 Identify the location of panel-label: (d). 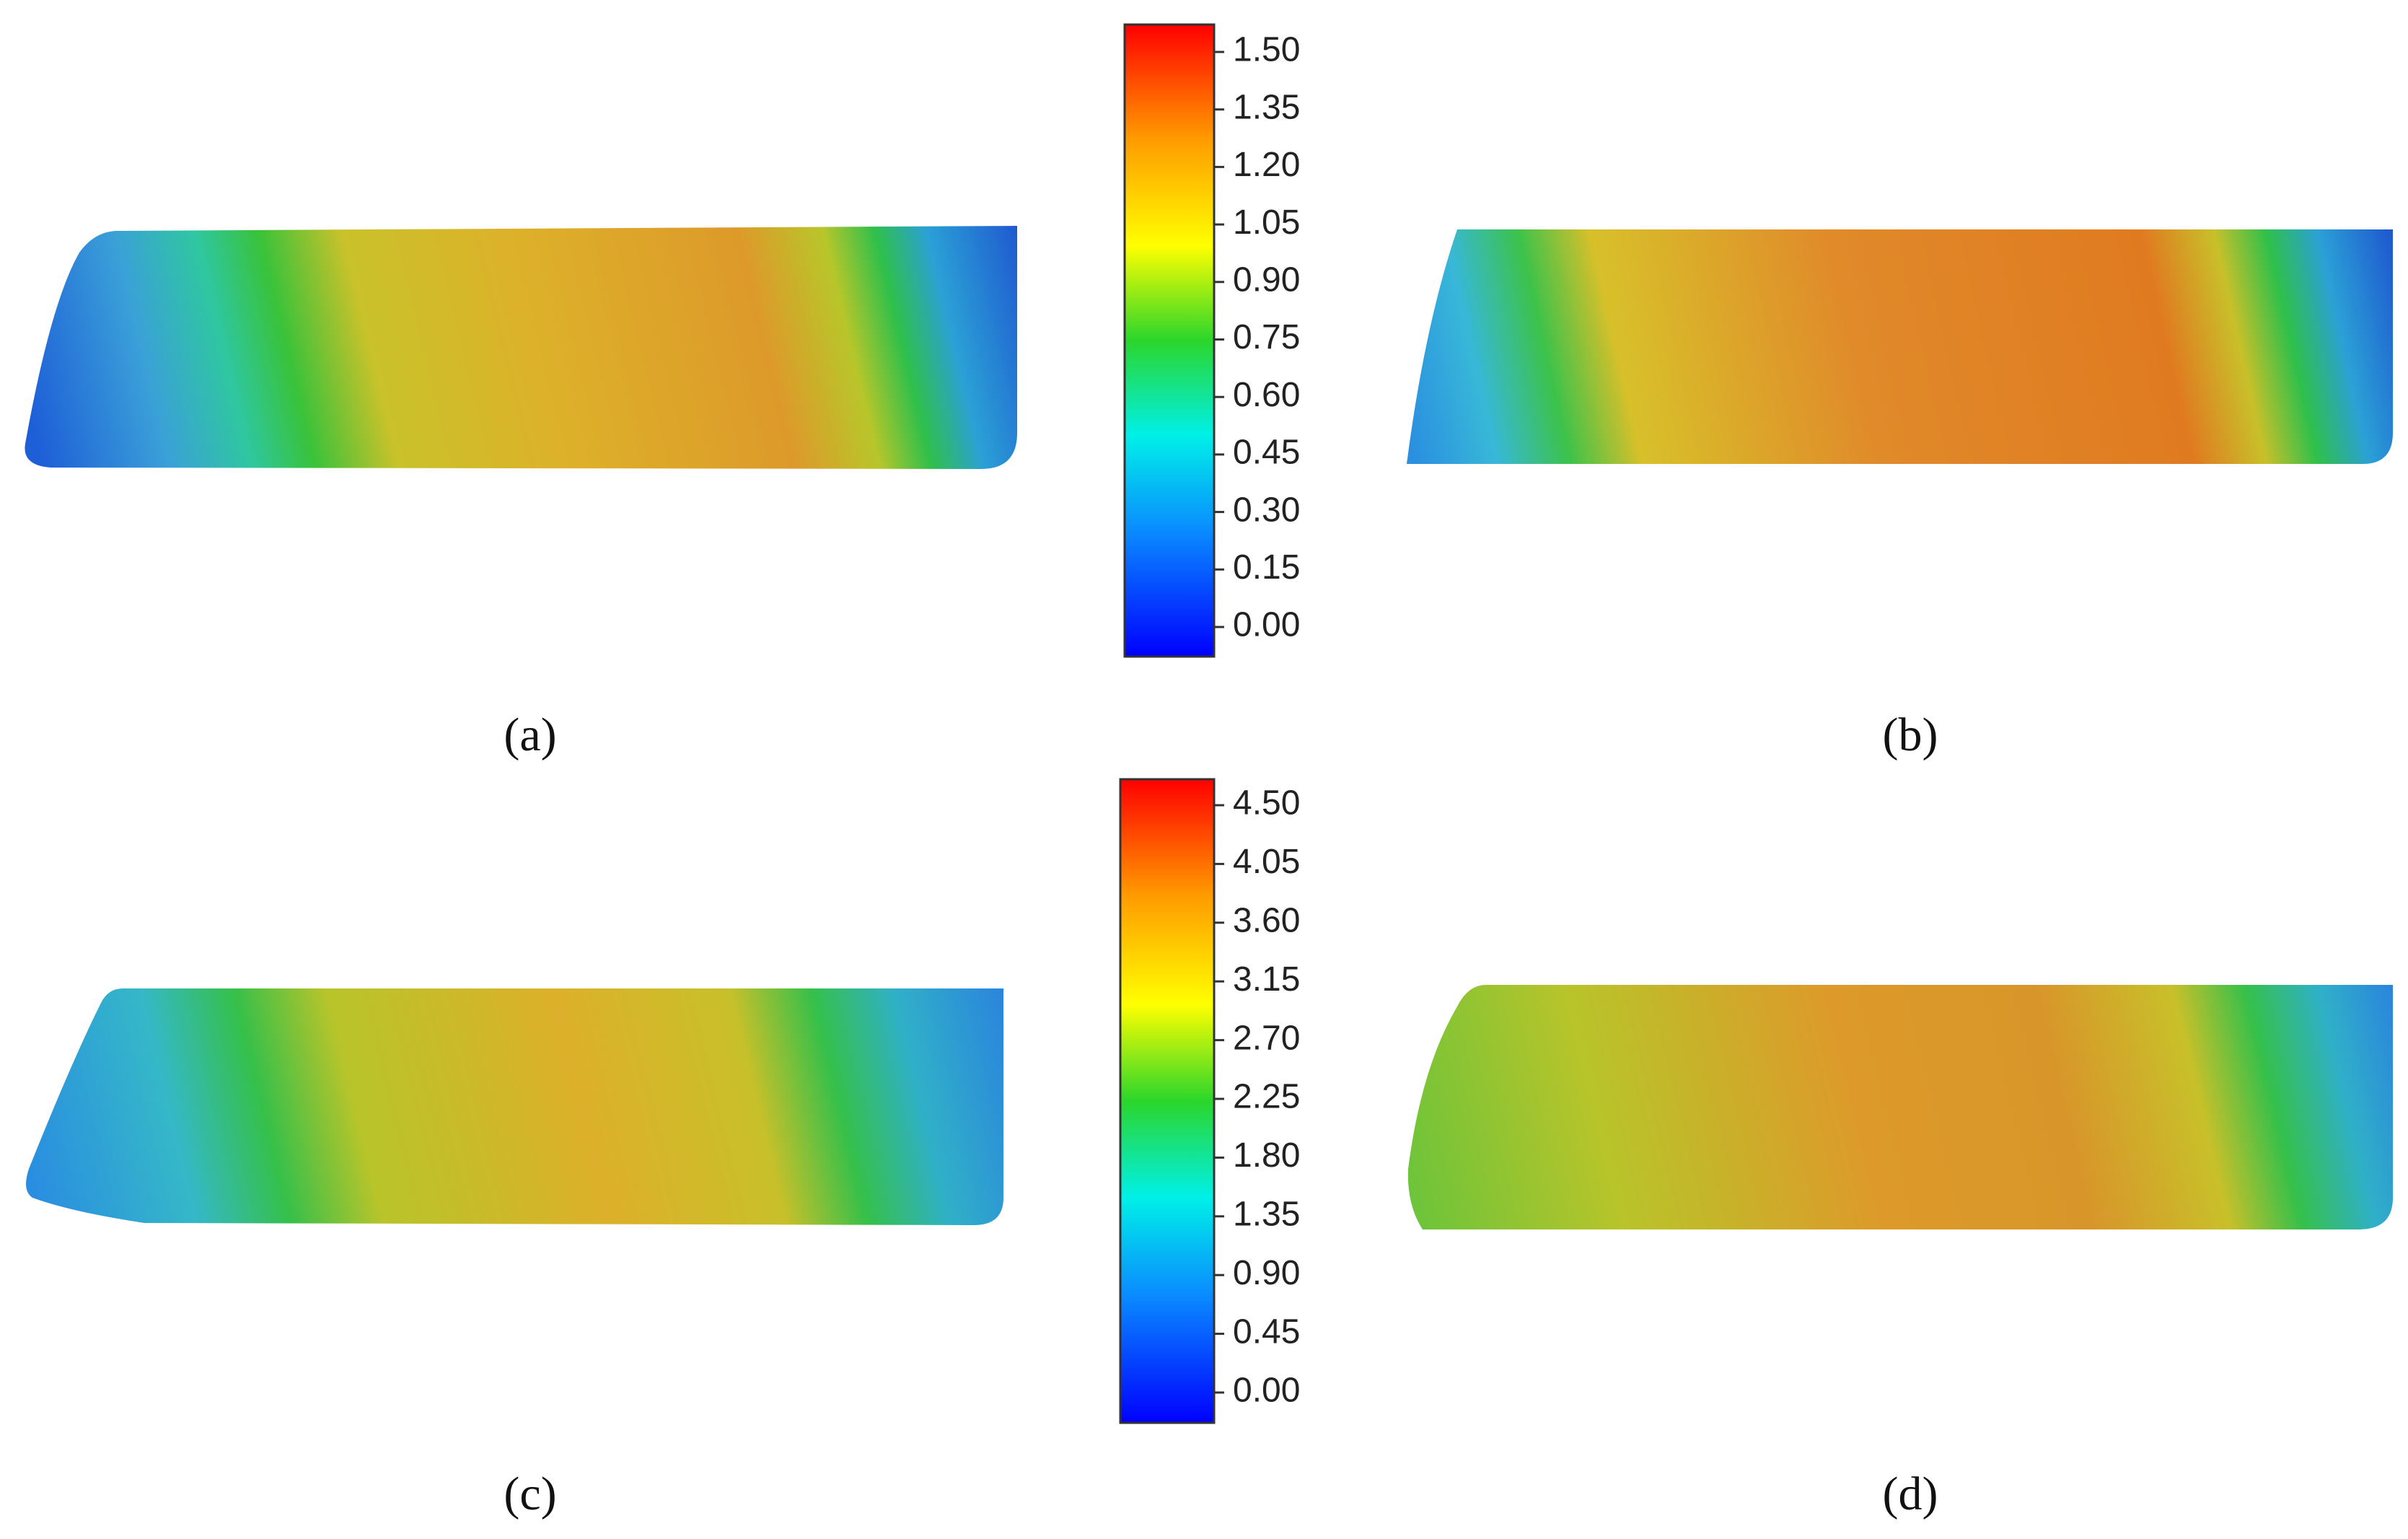
(1910, 1494).